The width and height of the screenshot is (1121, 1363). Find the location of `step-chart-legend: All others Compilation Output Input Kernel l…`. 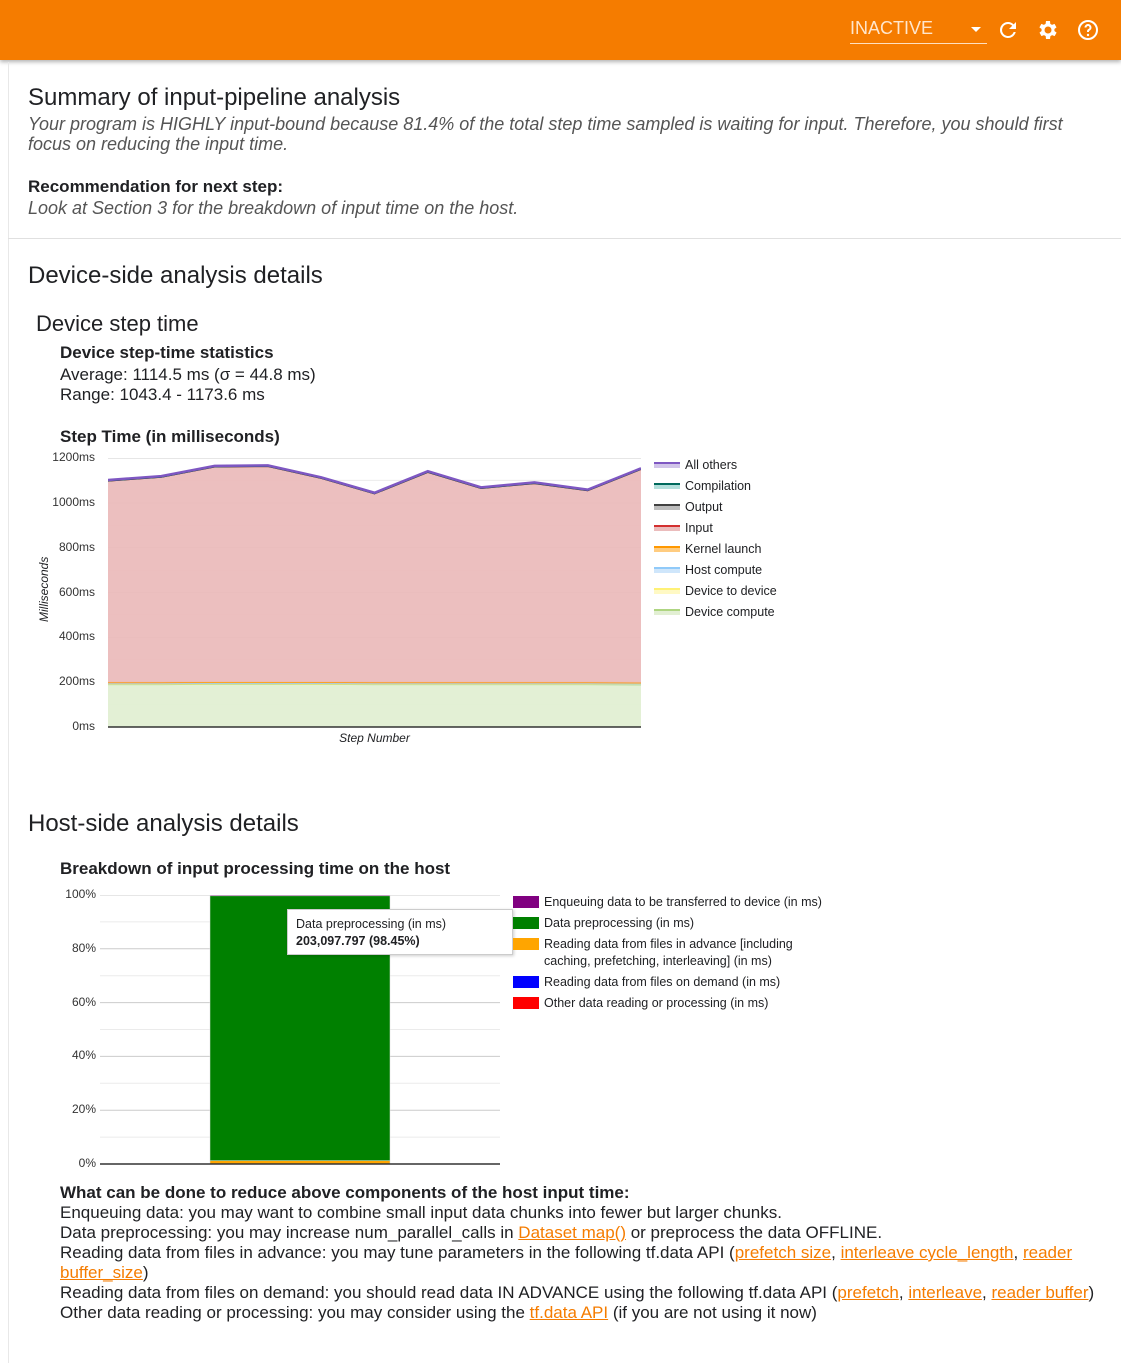

step-chart-legend: All others Compilation Output Input Kernel l… is located at coordinates (715, 538).